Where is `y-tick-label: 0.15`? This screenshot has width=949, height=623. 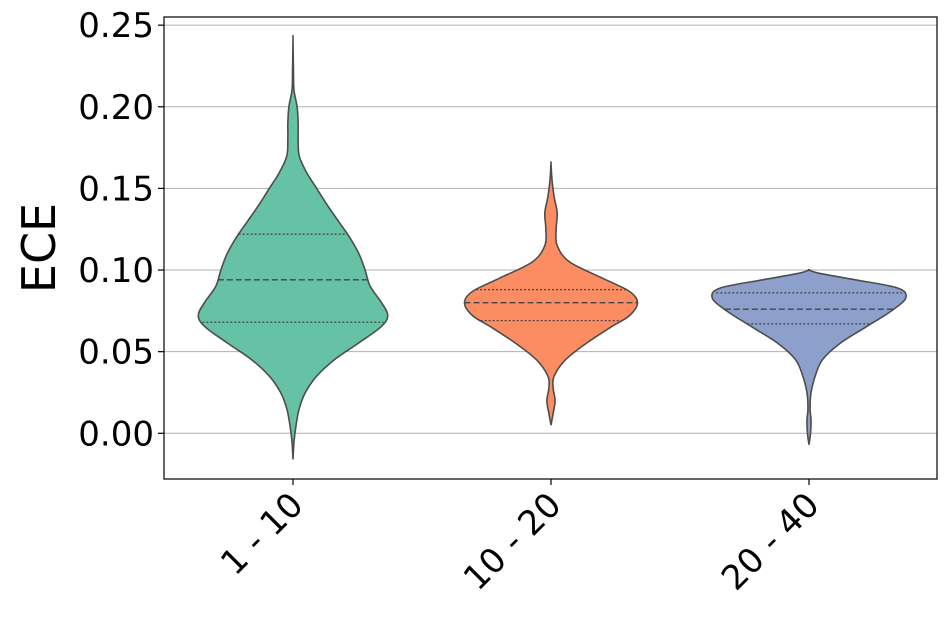 y-tick-label: 0.15 is located at coordinates (116, 189).